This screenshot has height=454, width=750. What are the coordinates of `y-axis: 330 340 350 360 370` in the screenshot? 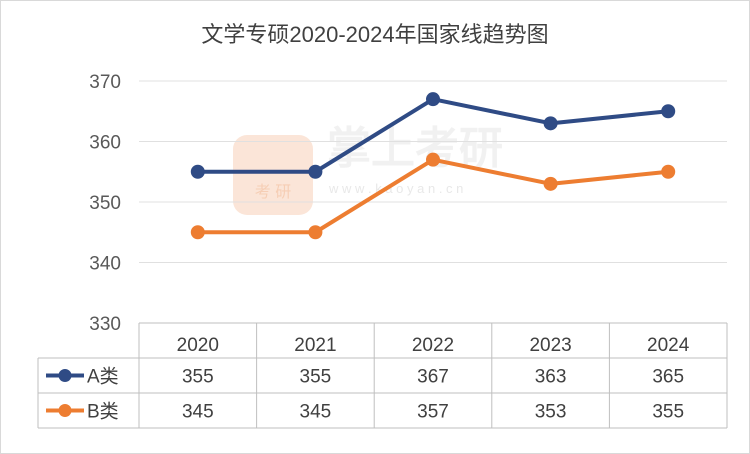 It's located at (105, 203).